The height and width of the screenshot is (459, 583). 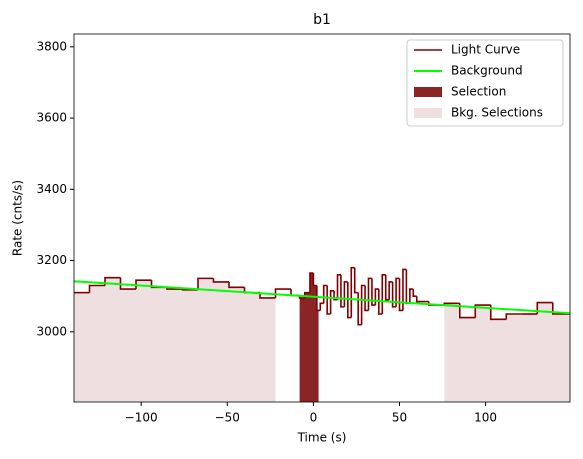 What do you see at coordinates (227, 418) in the screenshot?
I see `x-tick-label: −50` at bounding box center [227, 418].